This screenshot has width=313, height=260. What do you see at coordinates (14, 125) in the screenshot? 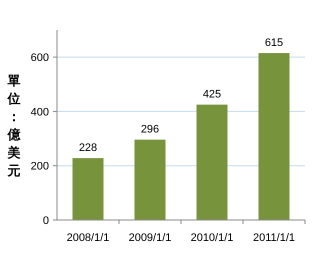
I see `y-axis-title: 單位：億美元` at bounding box center [14, 125].